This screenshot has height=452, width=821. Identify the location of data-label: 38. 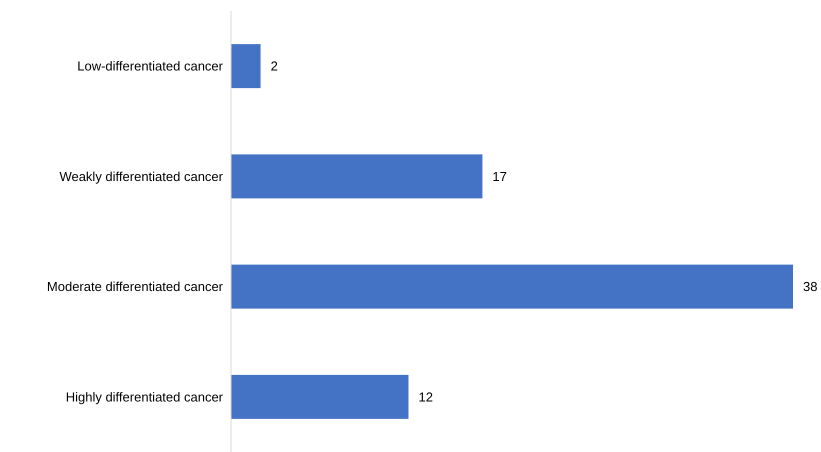
(810, 286).